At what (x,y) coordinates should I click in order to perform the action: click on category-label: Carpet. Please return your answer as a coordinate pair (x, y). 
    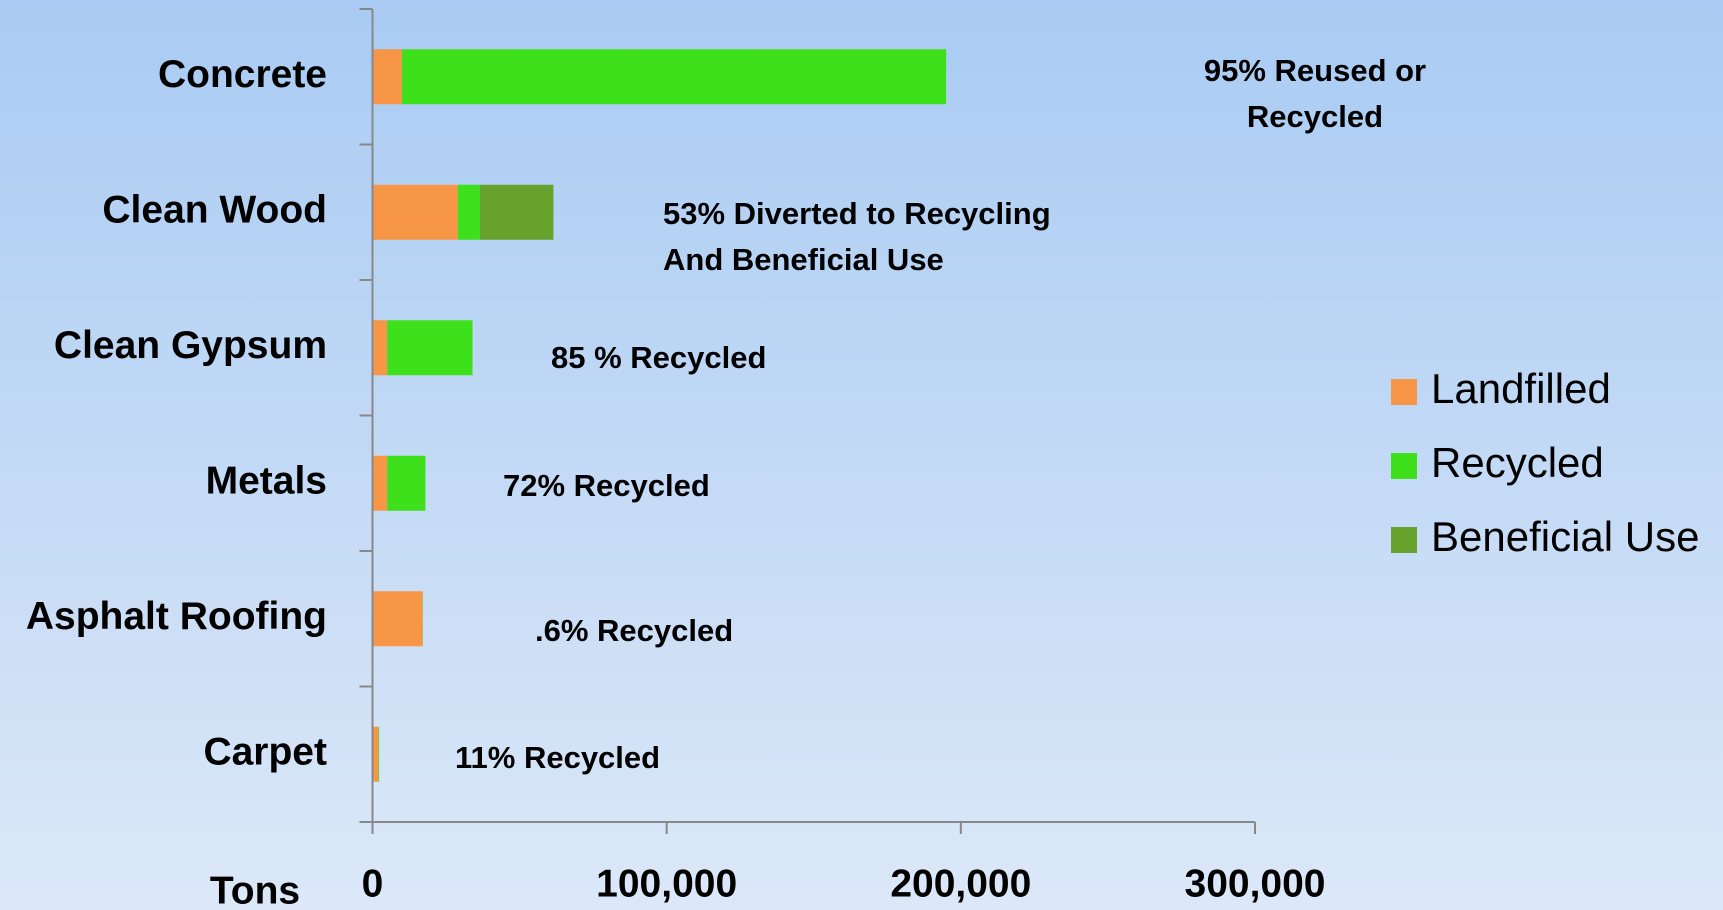
    Looking at the image, I should click on (265, 752).